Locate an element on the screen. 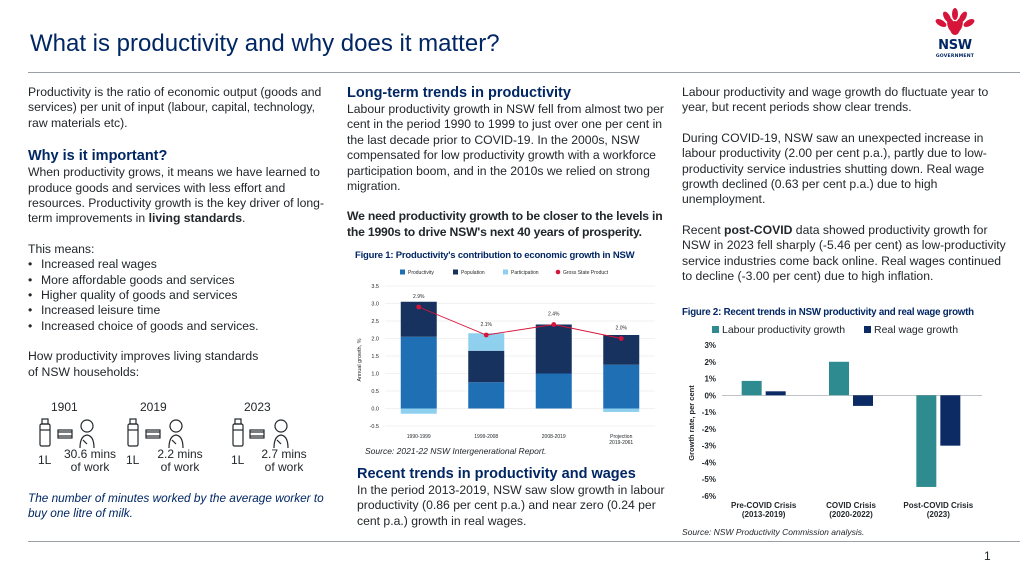  long-term-heading: Long-term trends in productivity is located at coordinates (459, 93).